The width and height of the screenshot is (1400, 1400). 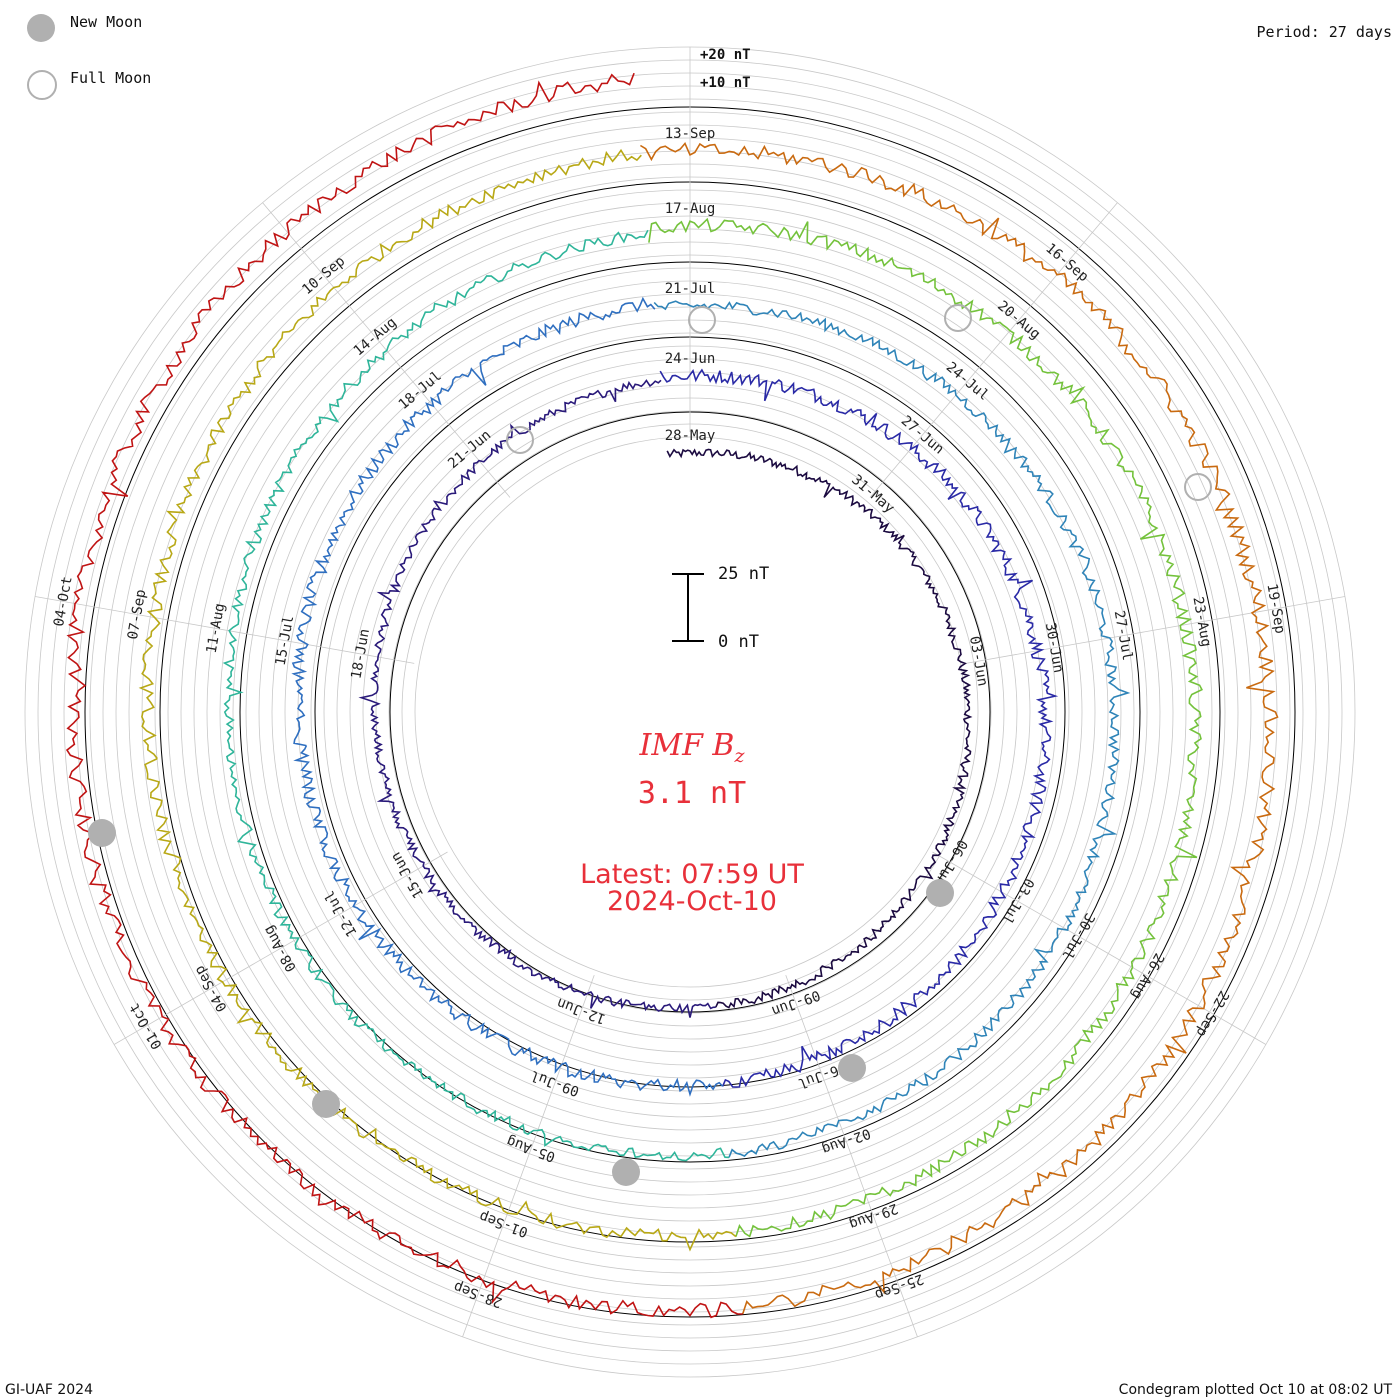 What do you see at coordinates (1201, 622) in the screenshot?
I see `date-label: 23-Aug` at bounding box center [1201, 622].